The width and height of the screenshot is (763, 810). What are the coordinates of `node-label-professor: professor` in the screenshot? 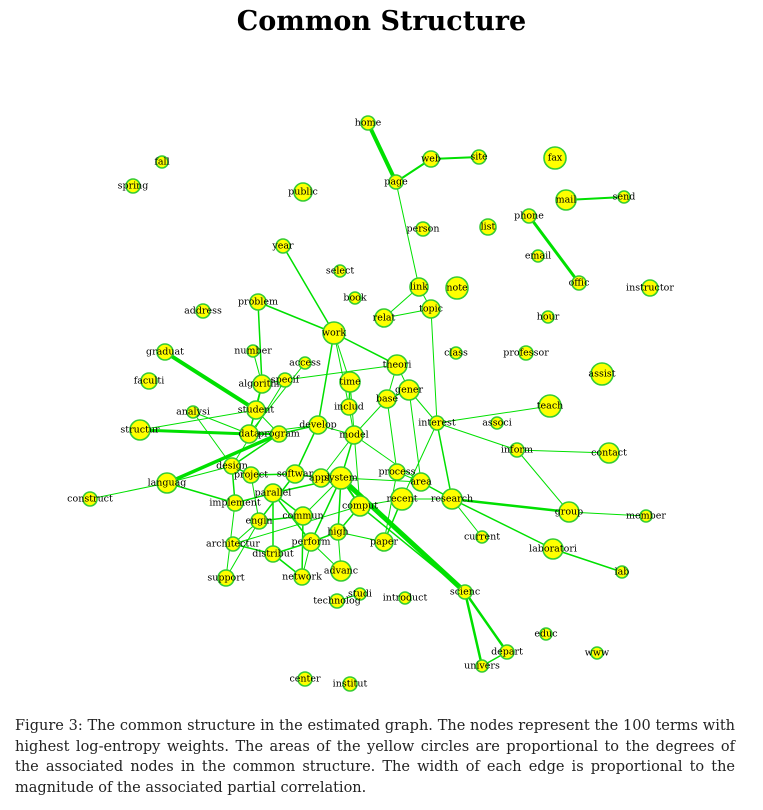 It's located at (526, 353).